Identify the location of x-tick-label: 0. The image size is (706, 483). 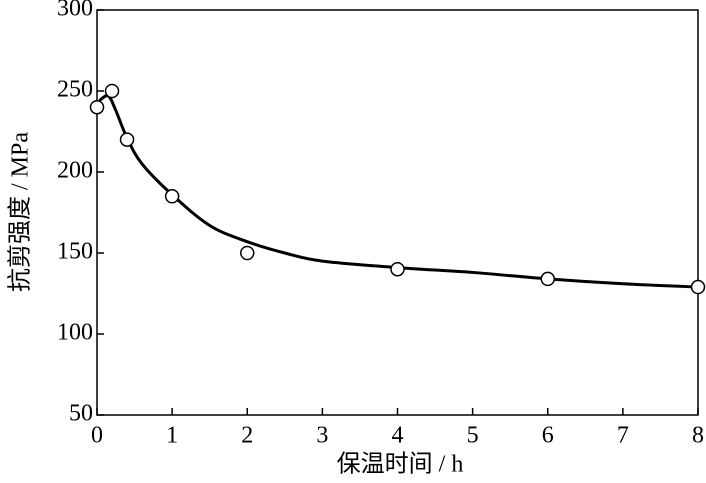
(97, 436).